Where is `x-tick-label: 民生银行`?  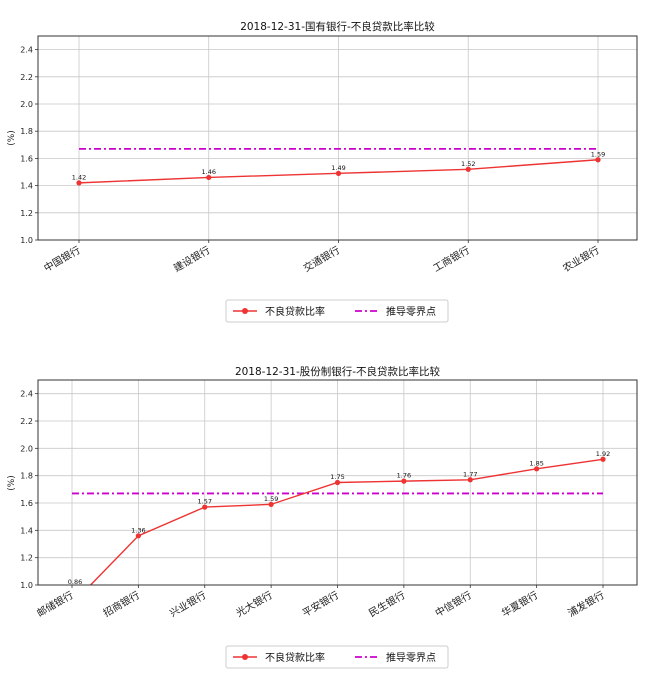
x-tick-label: 民生银行 is located at coordinates (386, 603).